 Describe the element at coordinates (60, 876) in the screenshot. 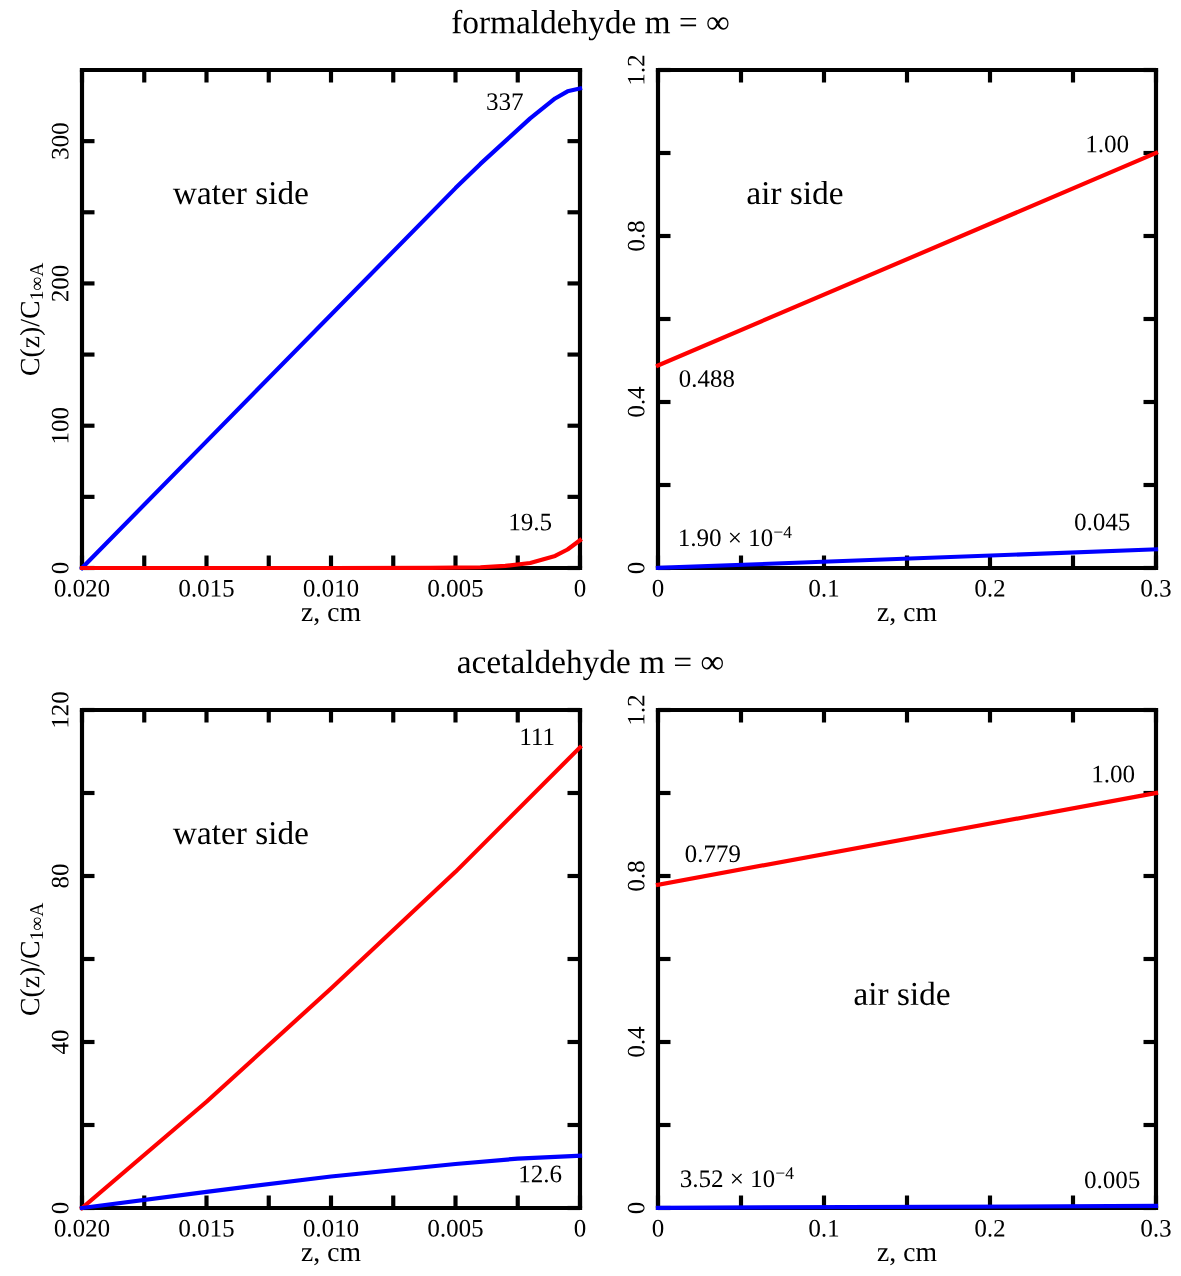

I see `y-tick-label: 80` at that location.